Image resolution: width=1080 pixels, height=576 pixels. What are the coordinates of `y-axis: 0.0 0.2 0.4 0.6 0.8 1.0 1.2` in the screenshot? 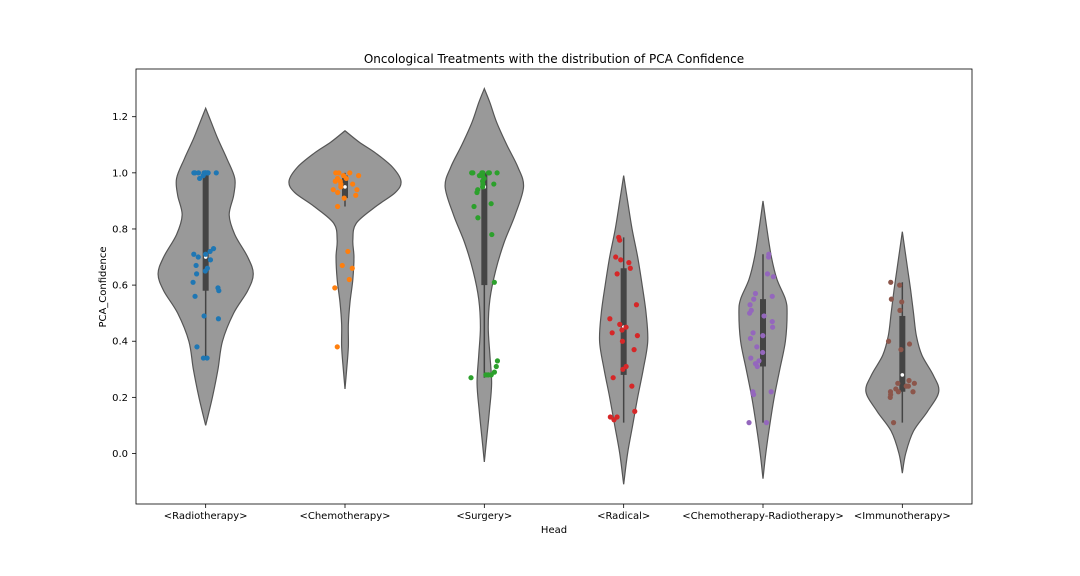 It's located at (124, 286).